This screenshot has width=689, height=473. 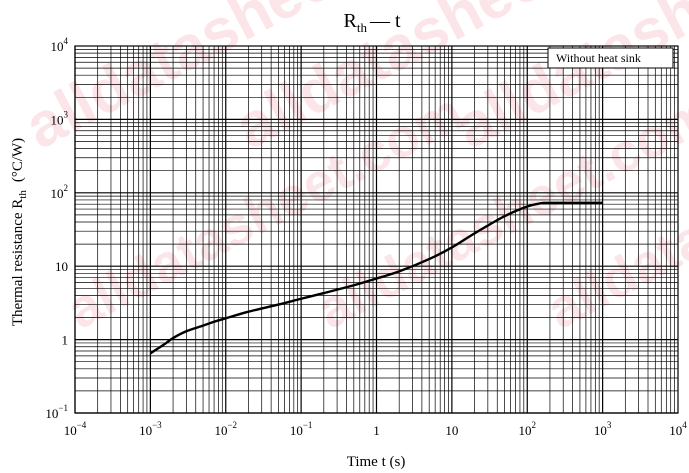 I want to click on y-tick-label: 10⁴, so click(x=60, y=45).